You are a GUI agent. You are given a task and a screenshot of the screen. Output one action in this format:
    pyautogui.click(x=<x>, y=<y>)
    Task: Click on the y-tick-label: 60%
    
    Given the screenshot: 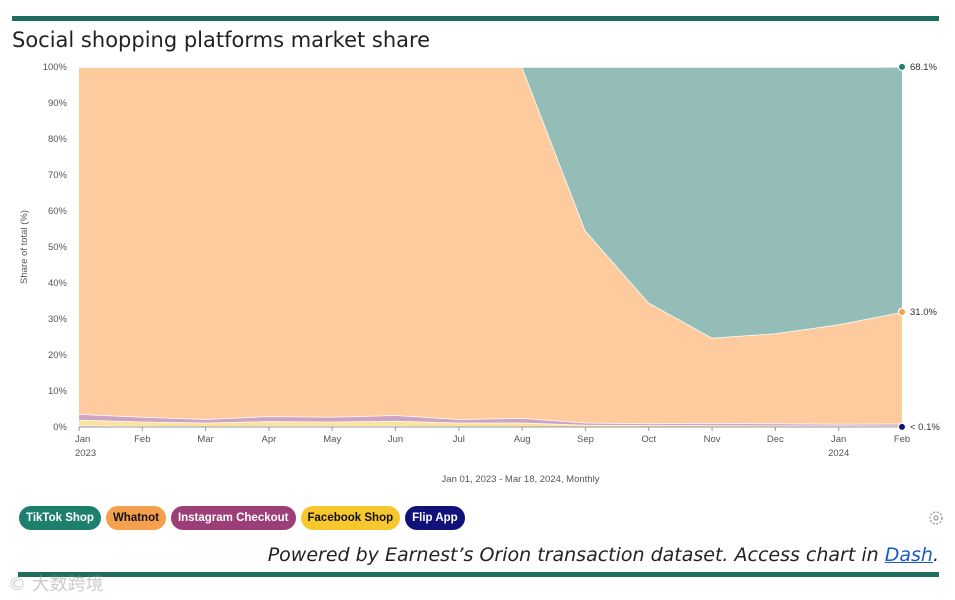 What is the action you would take?
    pyautogui.click(x=58, y=211)
    